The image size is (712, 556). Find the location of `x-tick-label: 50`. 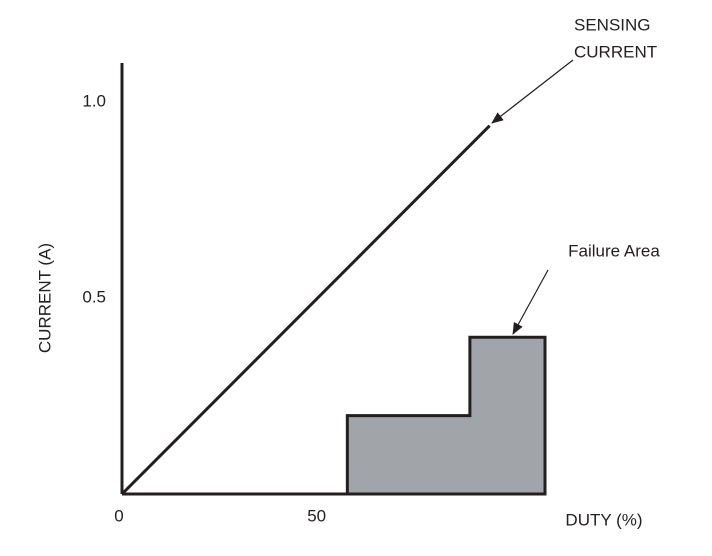

x-tick-label: 50 is located at coordinates (316, 515).